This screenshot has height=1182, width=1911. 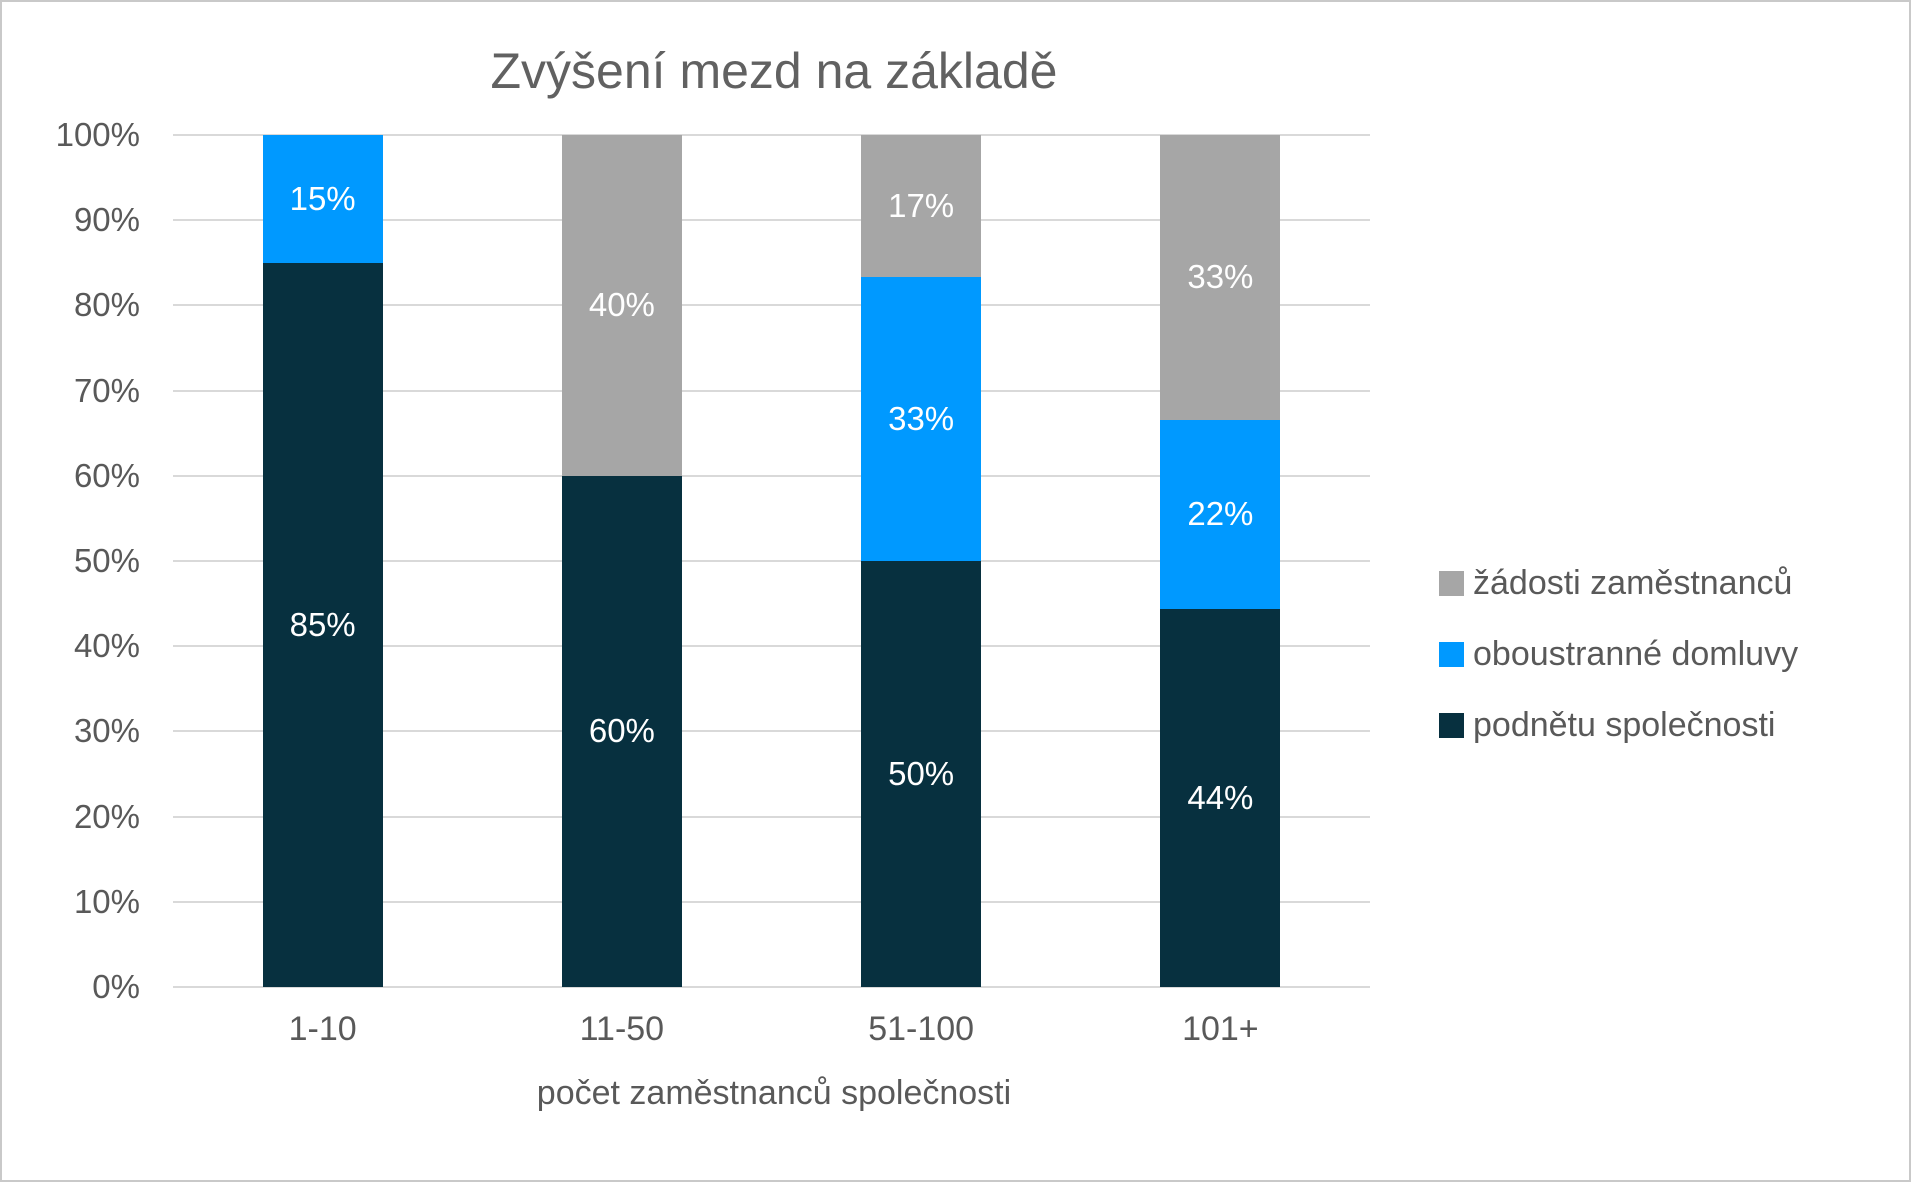 I want to click on bar-segment-label: 40%, so click(x=621, y=305).